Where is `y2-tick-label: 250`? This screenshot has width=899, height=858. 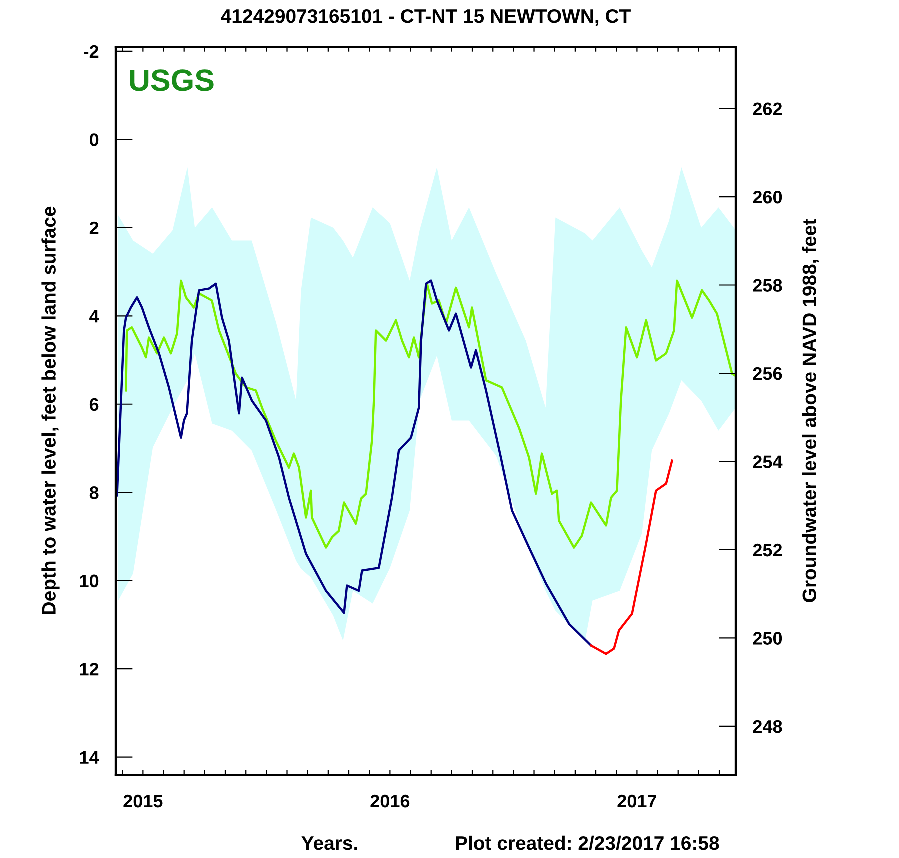
y2-tick-label: 250 is located at coordinates (767, 638).